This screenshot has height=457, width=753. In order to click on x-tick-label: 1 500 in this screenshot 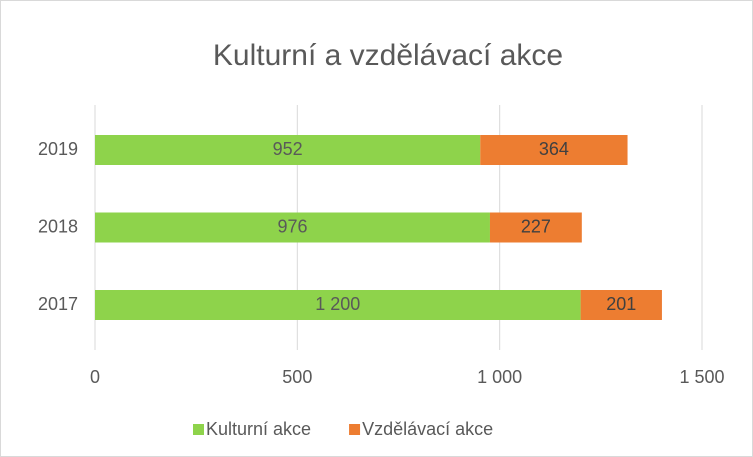, I will do `click(701, 377)`.